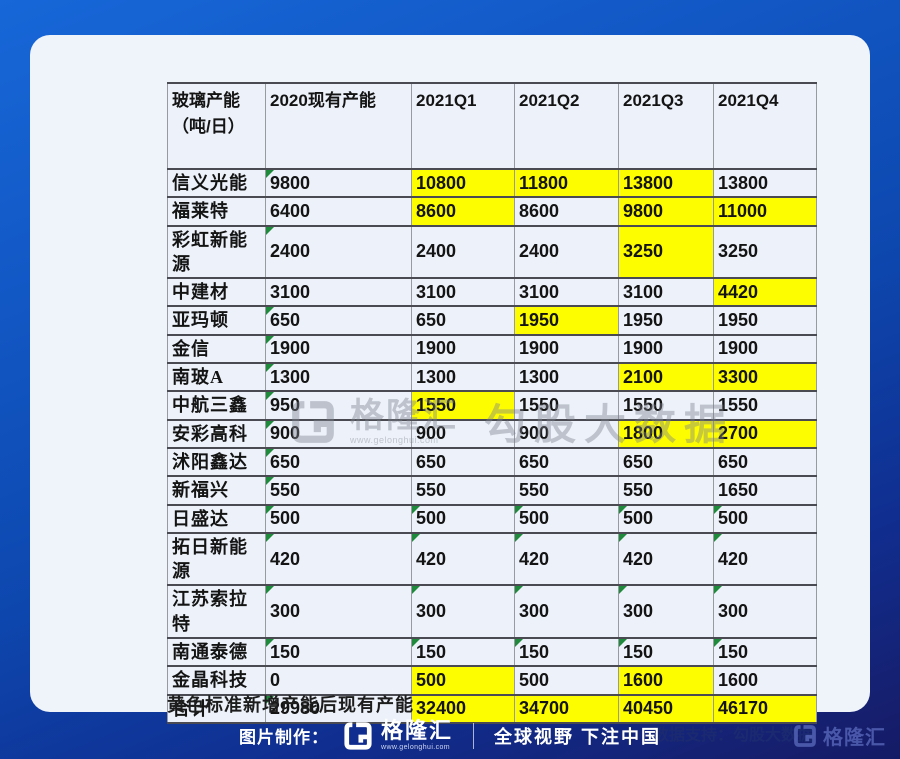  What do you see at coordinates (338, 405) in the screenshot?
I see `capacity-value-cell: 950` at bounding box center [338, 405].